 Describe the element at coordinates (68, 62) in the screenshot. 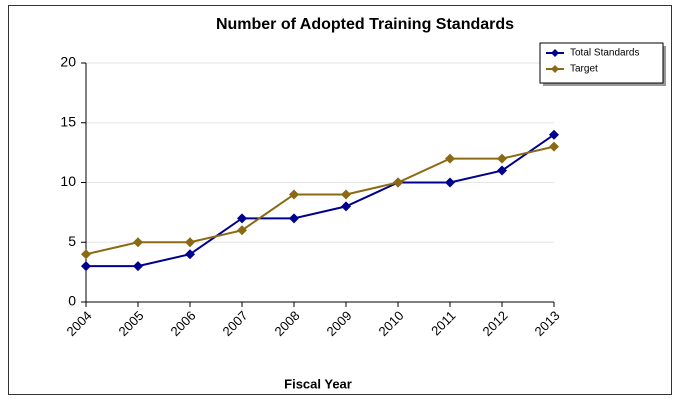

I see `y-tick-label: 20` at that location.